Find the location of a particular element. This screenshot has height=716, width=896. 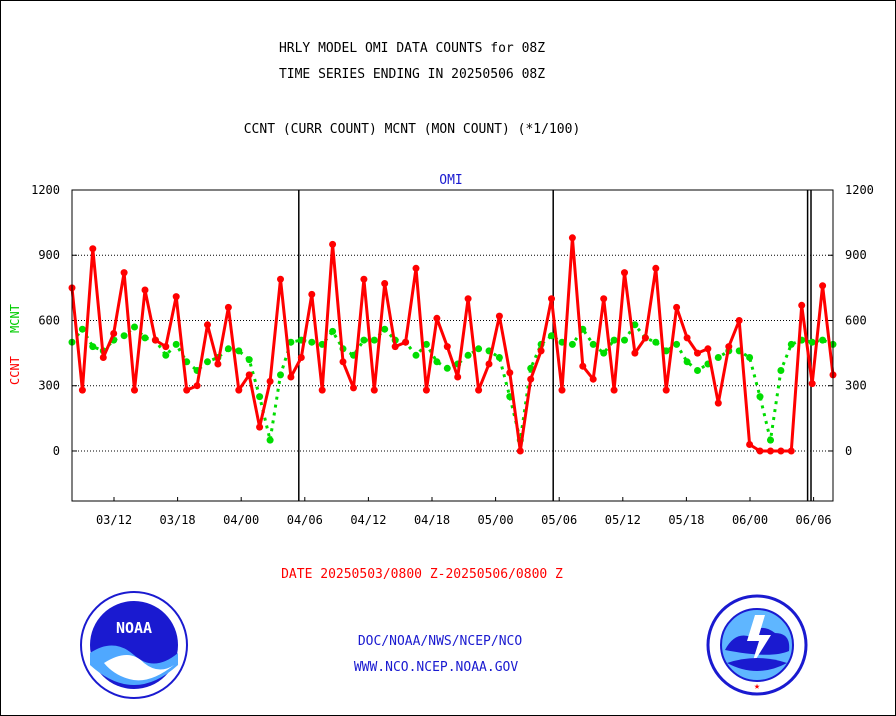

nws-star-icon: ★ is located at coordinates (757, 686).